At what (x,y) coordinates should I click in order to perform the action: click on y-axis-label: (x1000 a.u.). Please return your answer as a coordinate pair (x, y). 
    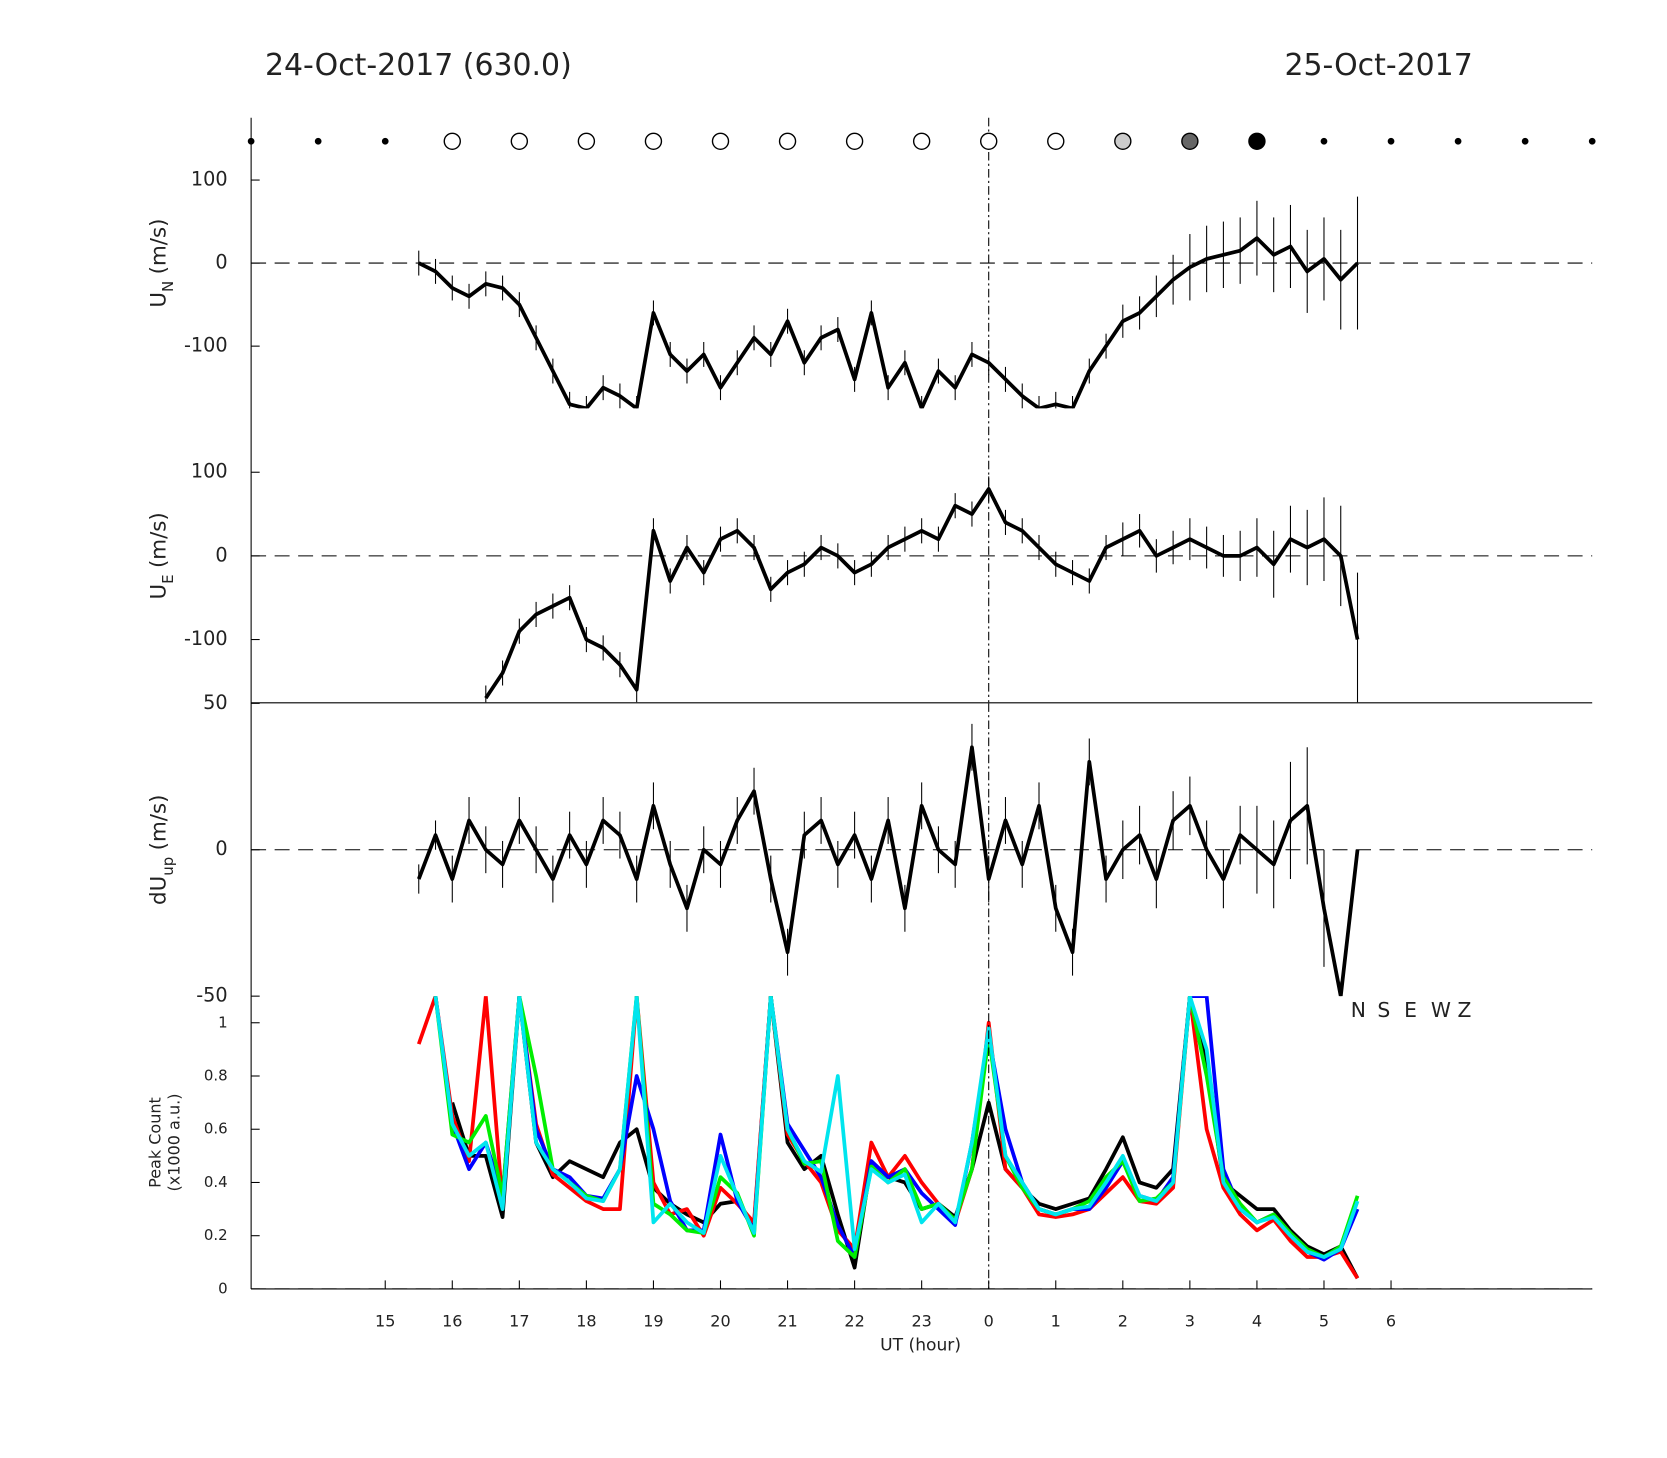
    Looking at the image, I should click on (174, 1143).